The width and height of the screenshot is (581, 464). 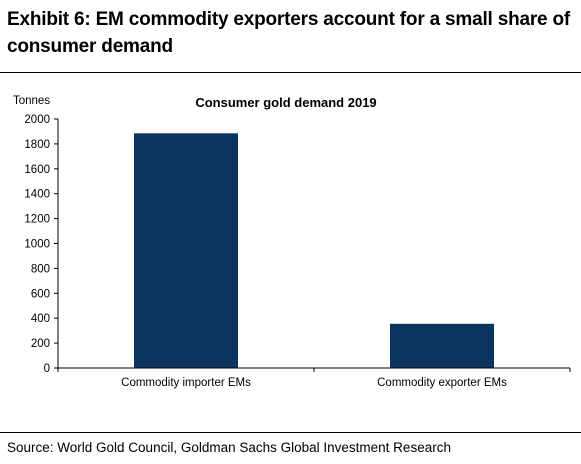 I want to click on y-tick-label: 1400, so click(x=37, y=195).